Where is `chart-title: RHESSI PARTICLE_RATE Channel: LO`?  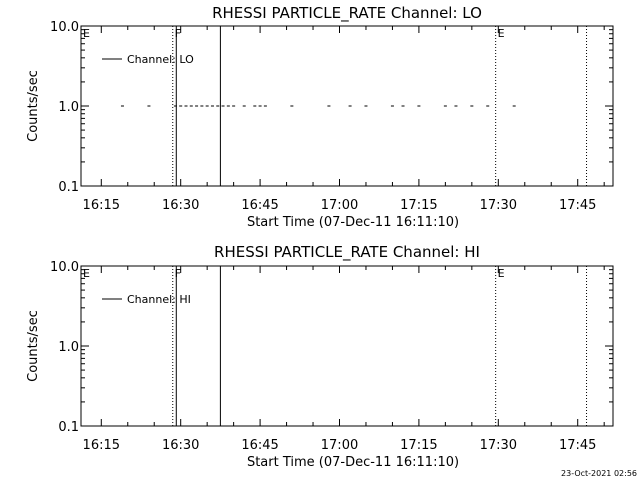
chart-title: RHESSI PARTICLE_RATE Channel: LO is located at coordinates (347, 13).